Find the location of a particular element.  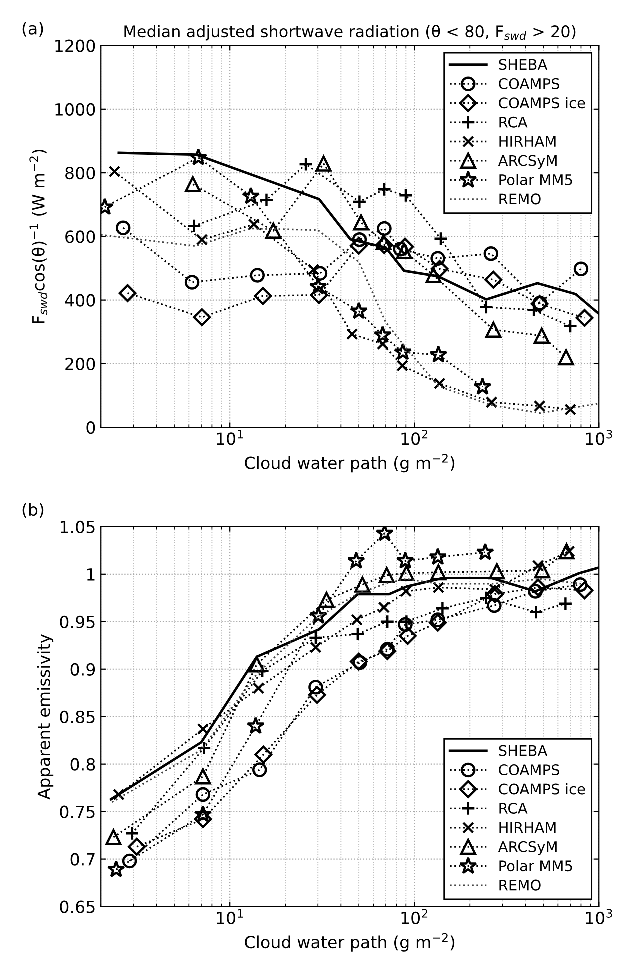

y-tick-label: 0.8 is located at coordinates (83, 764).